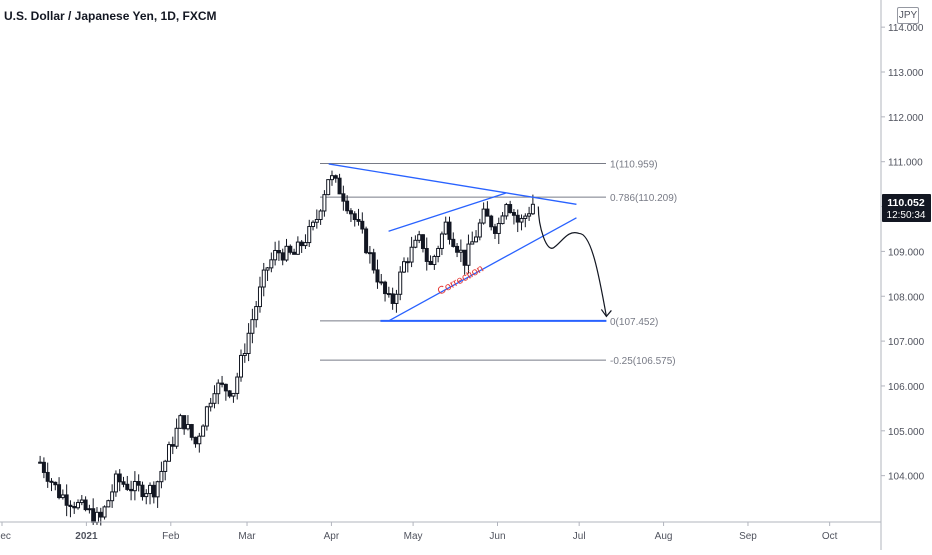 The image size is (932, 555). I want to click on forecast-arrowhead, so click(606, 313).